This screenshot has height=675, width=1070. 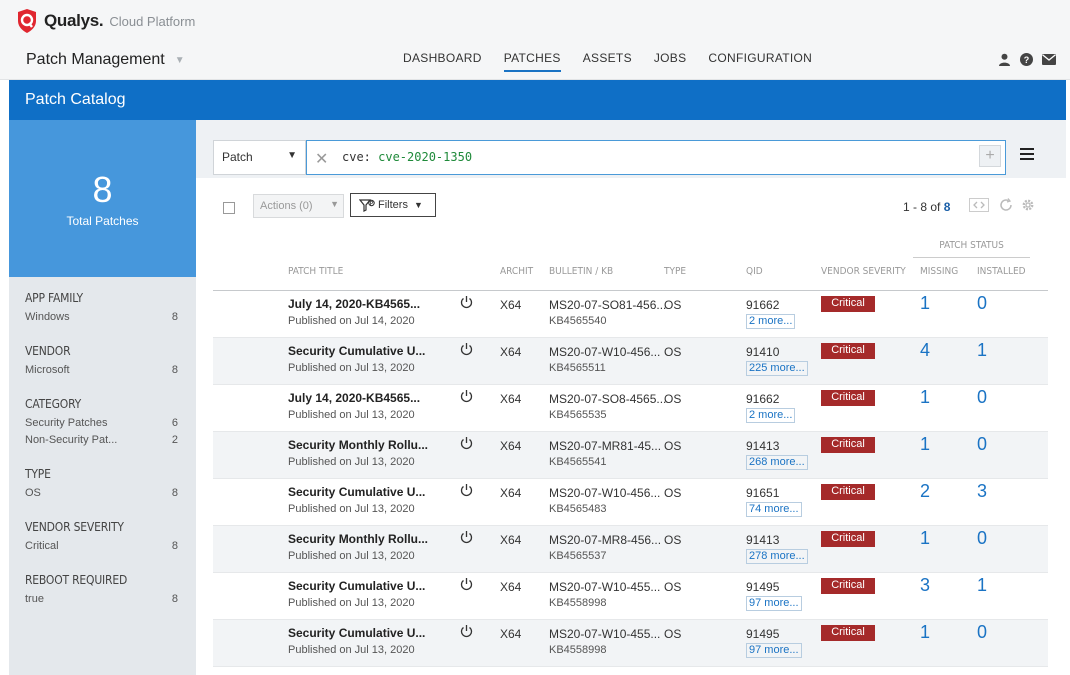 What do you see at coordinates (101, 483) in the screenshot?
I see `facet-type: TYPE OS 8` at bounding box center [101, 483].